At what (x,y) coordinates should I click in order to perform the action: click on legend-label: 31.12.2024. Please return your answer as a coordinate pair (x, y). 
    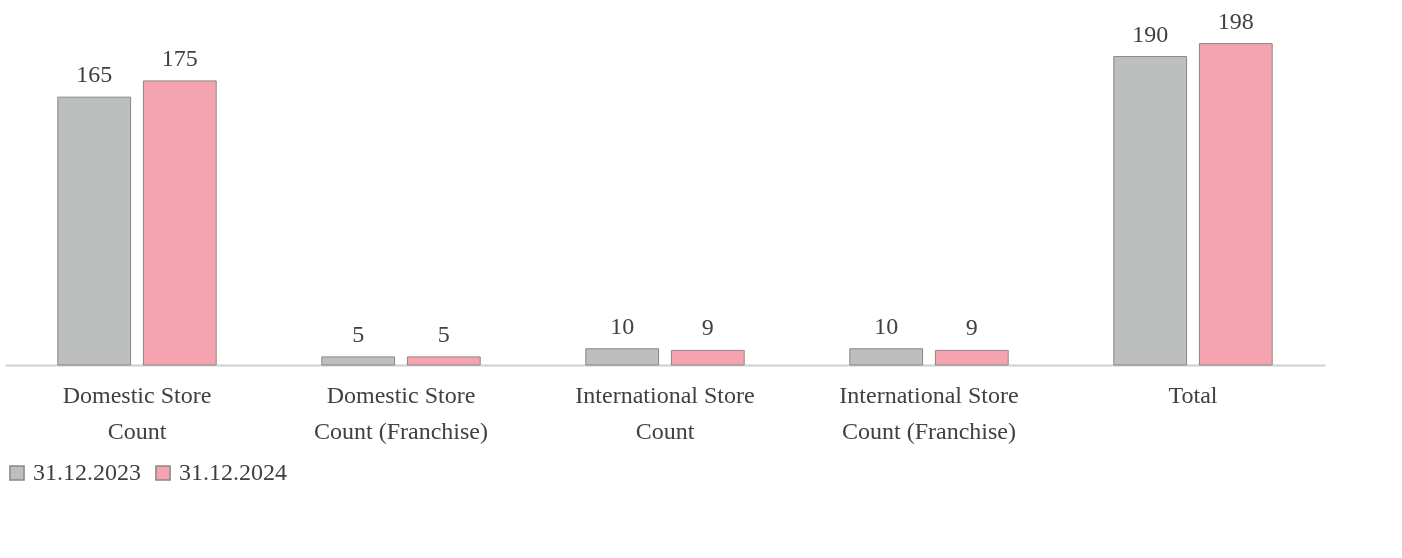
    Looking at the image, I should click on (233, 472).